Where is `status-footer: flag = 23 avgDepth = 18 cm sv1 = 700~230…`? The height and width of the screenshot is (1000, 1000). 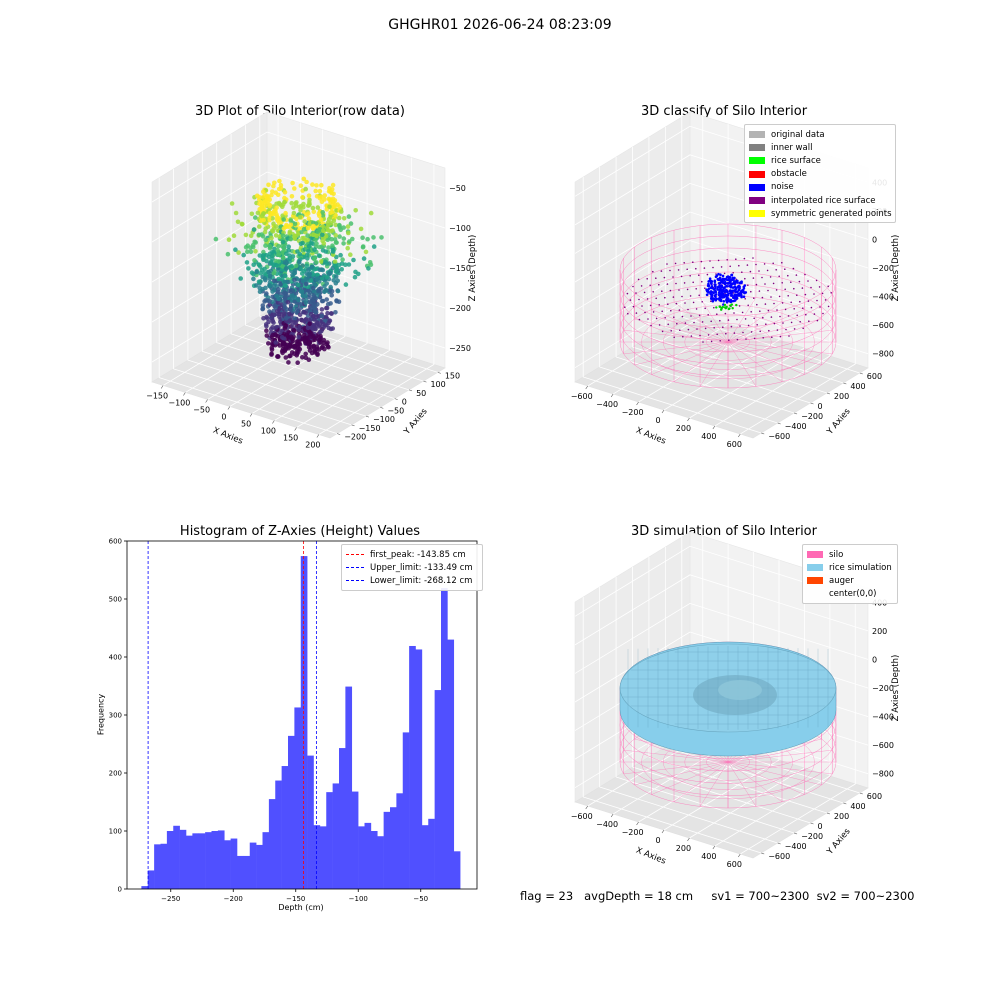 status-footer: flag = 23 avgDepth = 18 cm sv1 = 700~230… is located at coordinates (717, 896).